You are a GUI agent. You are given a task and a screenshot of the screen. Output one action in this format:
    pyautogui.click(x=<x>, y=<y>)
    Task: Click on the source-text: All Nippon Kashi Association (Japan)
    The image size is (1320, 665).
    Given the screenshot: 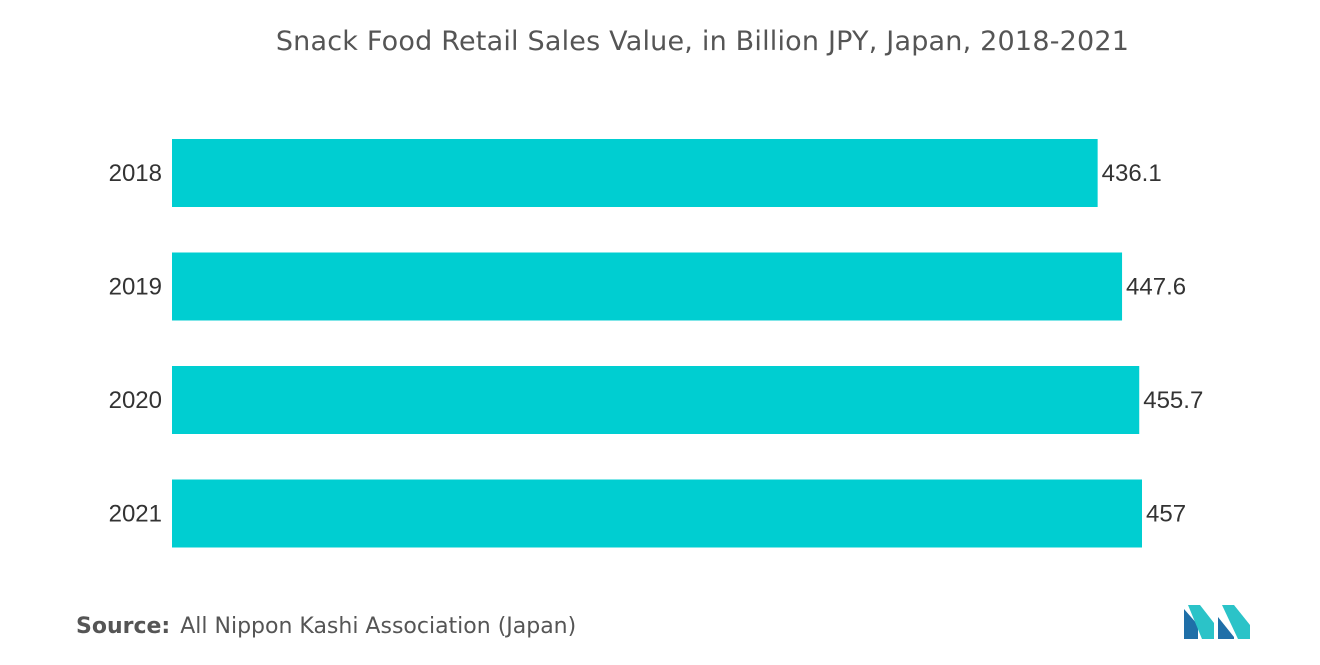 What is the action you would take?
    pyautogui.click(x=378, y=626)
    